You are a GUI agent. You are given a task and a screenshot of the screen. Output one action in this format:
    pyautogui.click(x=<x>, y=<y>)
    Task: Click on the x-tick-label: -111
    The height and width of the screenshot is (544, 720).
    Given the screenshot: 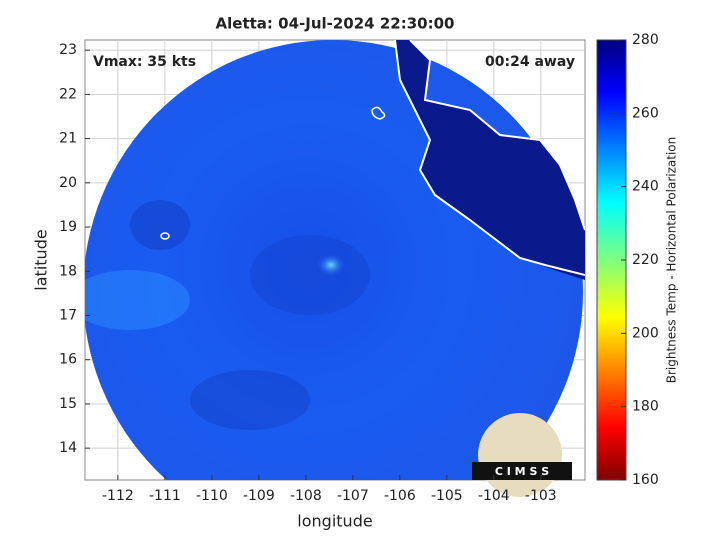 What is the action you would take?
    pyautogui.click(x=165, y=496)
    